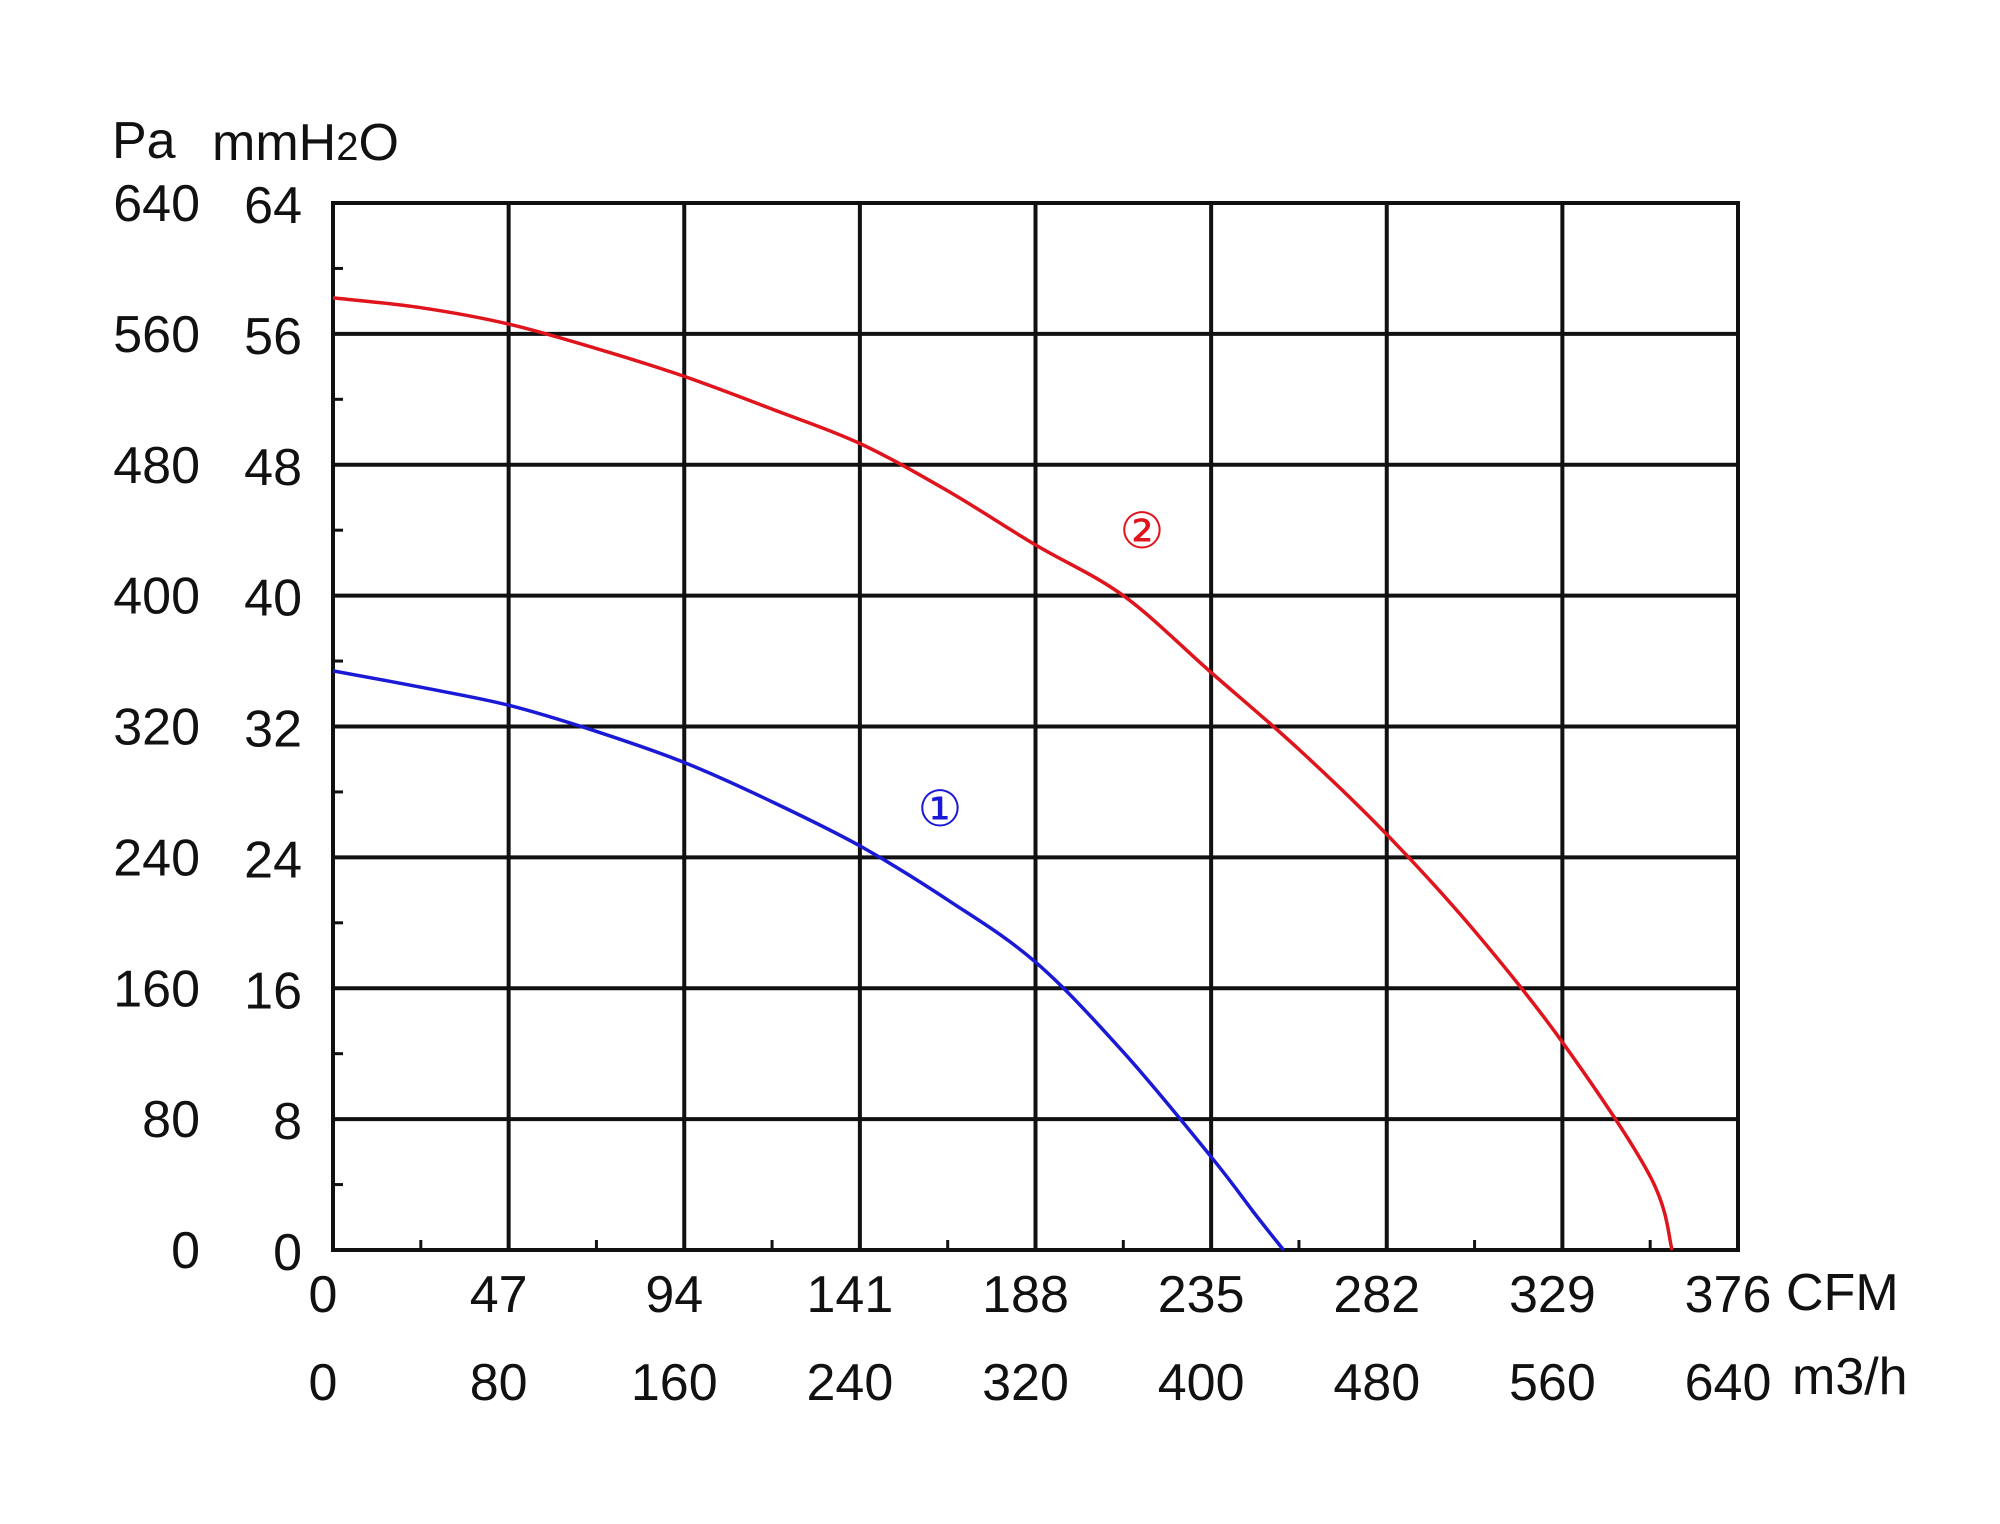 This screenshot has width=2000, height=1524. What do you see at coordinates (1376, 1295) in the screenshot?
I see `x-tick-label-cfm: 282` at bounding box center [1376, 1295].